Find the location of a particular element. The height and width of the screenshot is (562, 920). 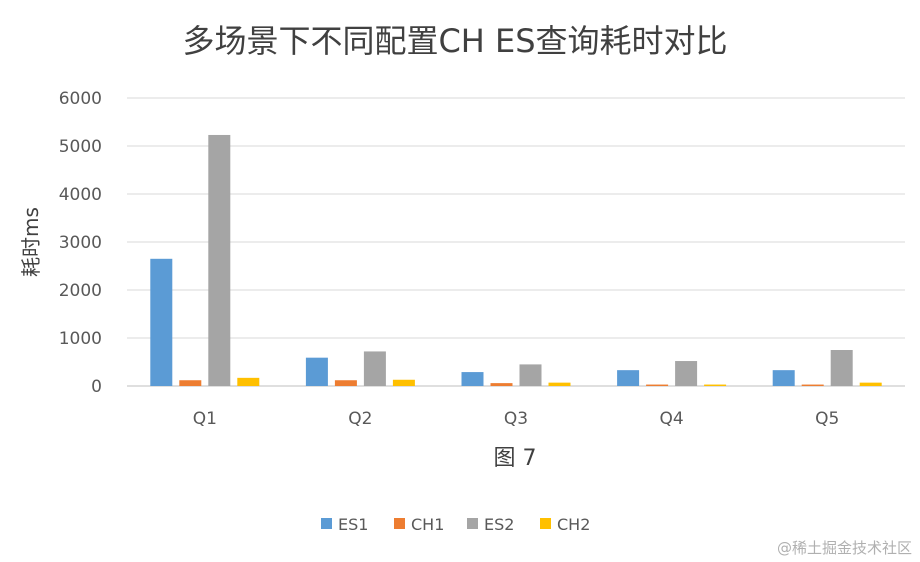

legend-swatch-es1 is located at coordinates (326, 523).